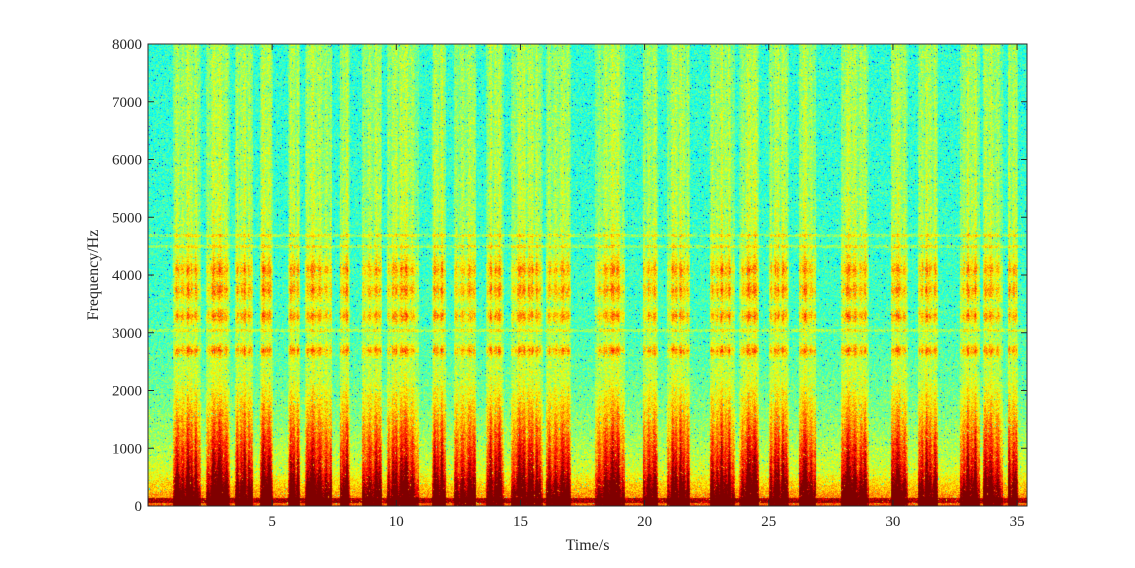  Describe the element at coordinates (127, 103) in the screenshot. I see `y-tick-label: 7000` at that location.